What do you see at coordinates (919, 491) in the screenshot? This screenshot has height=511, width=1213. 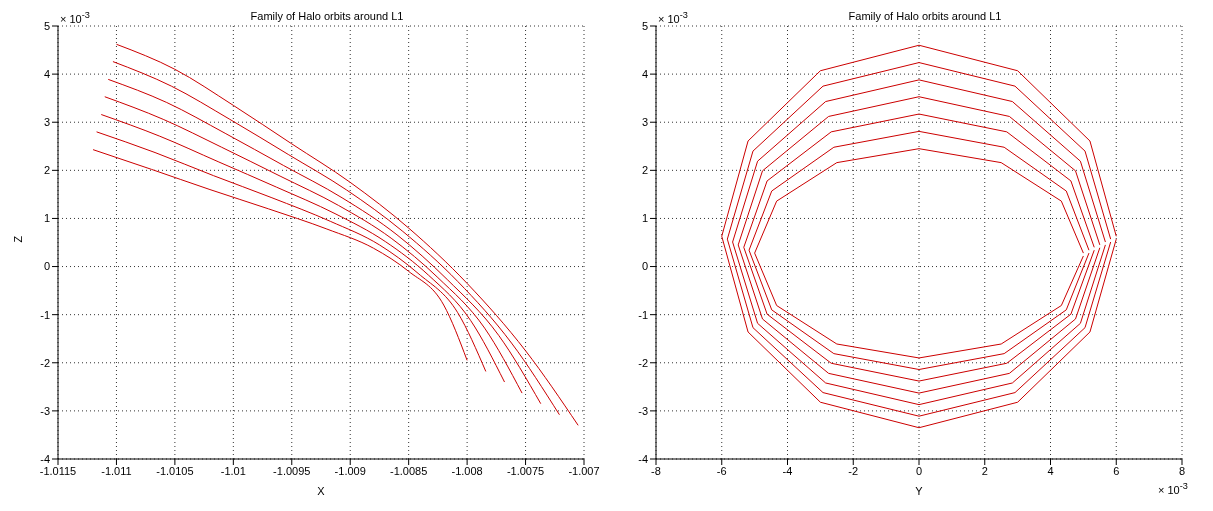 I see `x-axis-title: Y` at bounding box center [919, 491].